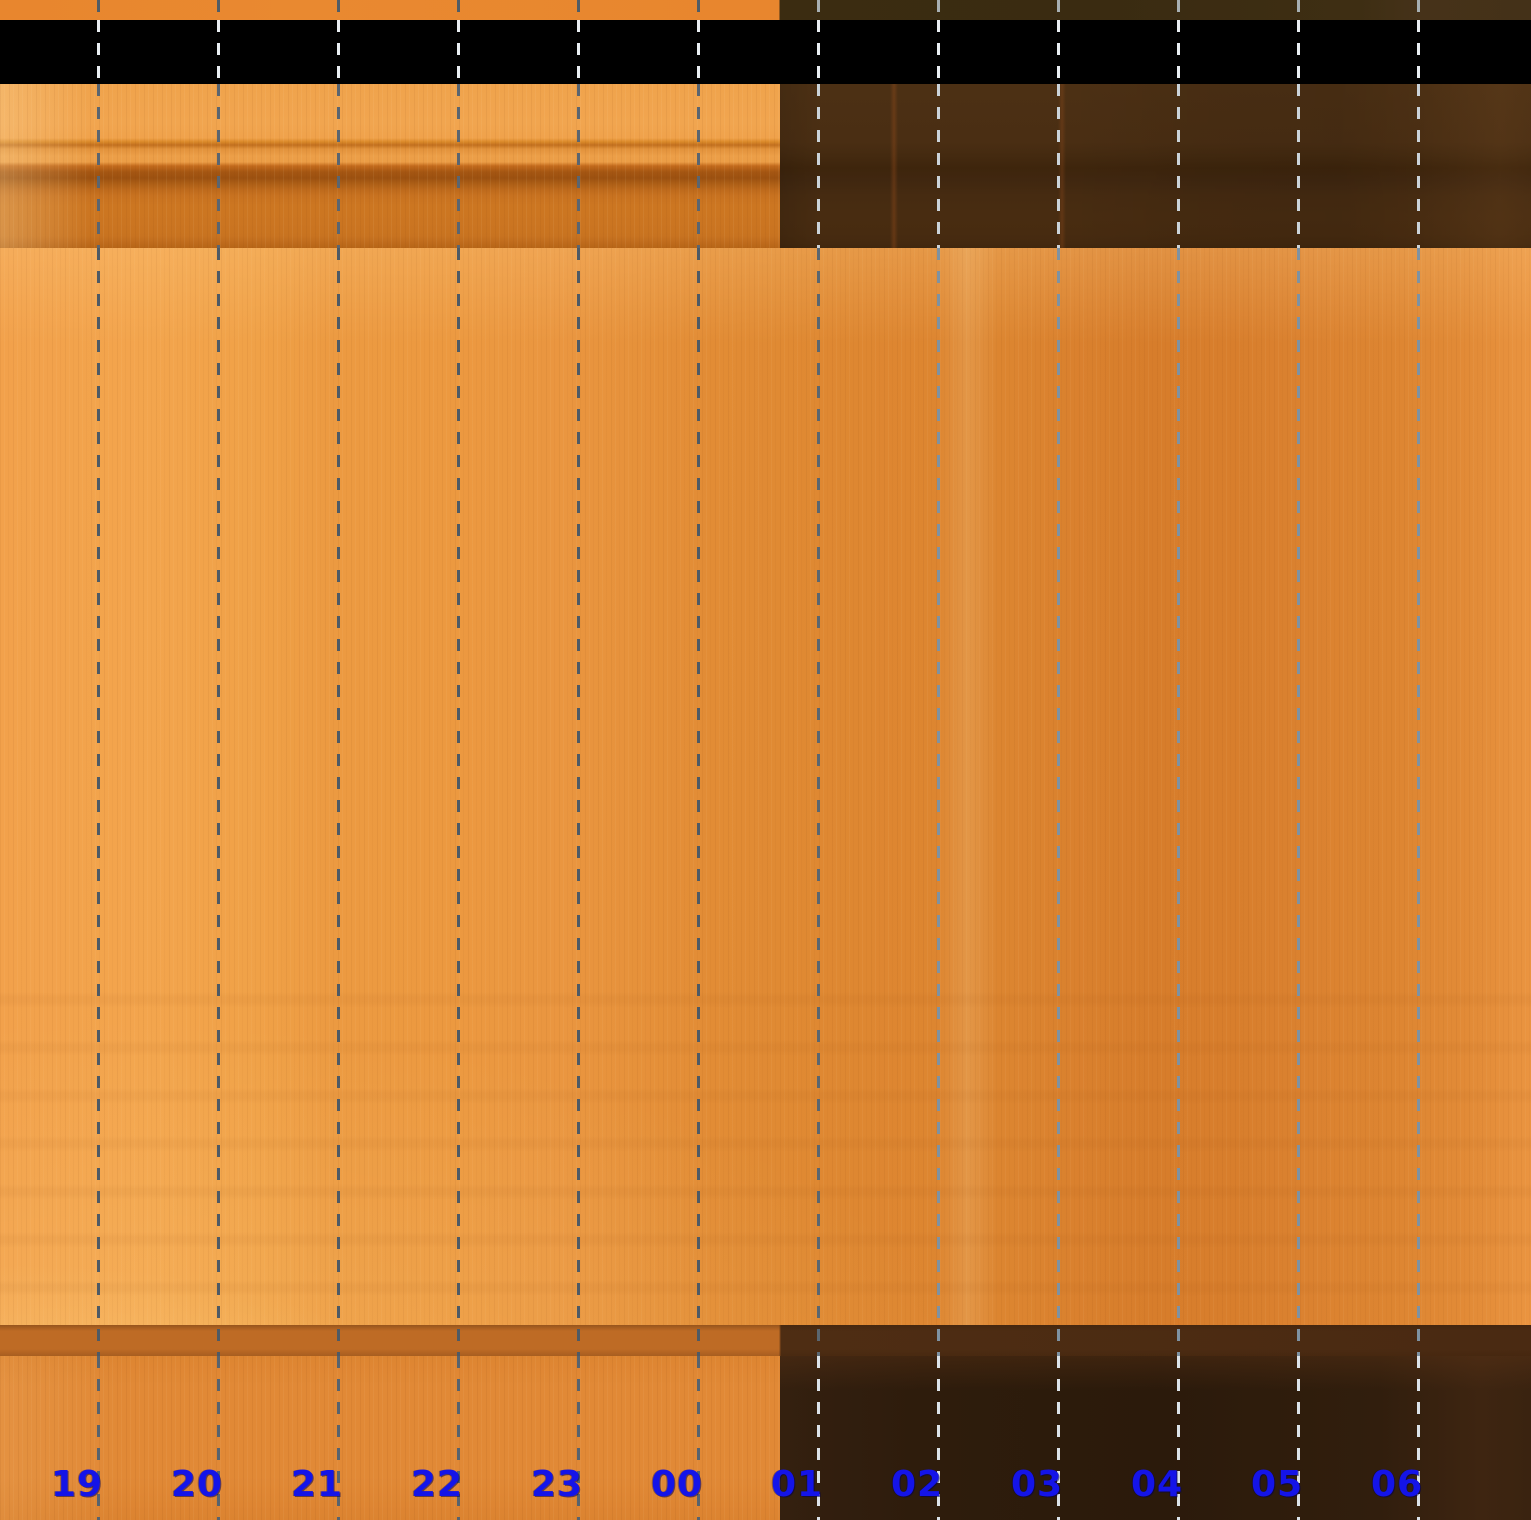 Image resolution: width=1531 pixels, height=1520 pixels. What do you see at coordinates (317, 1484) in the screenshot?
I see `hour-label-21: 21` at bounding box center [317, 1484].